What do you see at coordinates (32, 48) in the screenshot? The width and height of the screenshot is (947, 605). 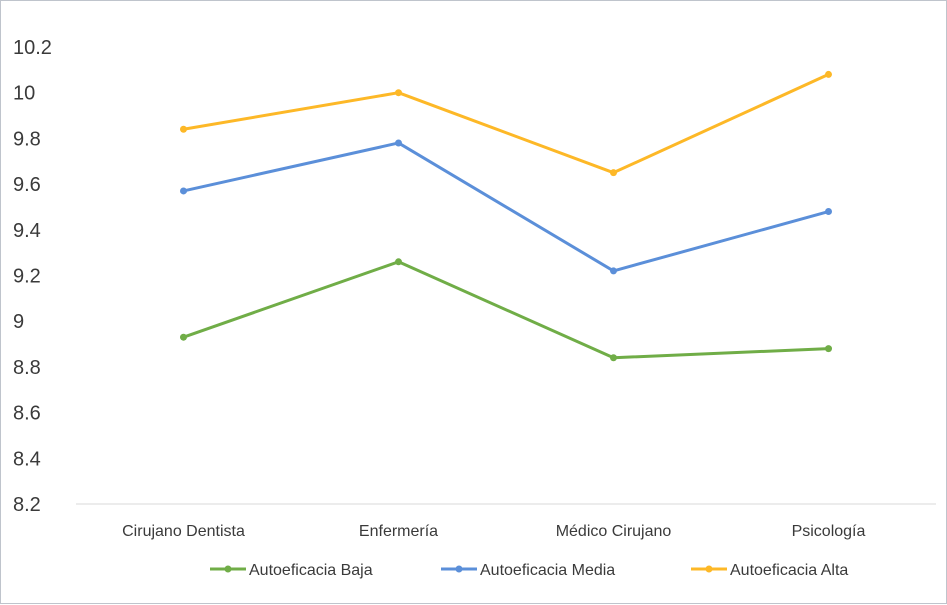 I see `y-tick-label: 10.2` at bounding box center [32, 48].